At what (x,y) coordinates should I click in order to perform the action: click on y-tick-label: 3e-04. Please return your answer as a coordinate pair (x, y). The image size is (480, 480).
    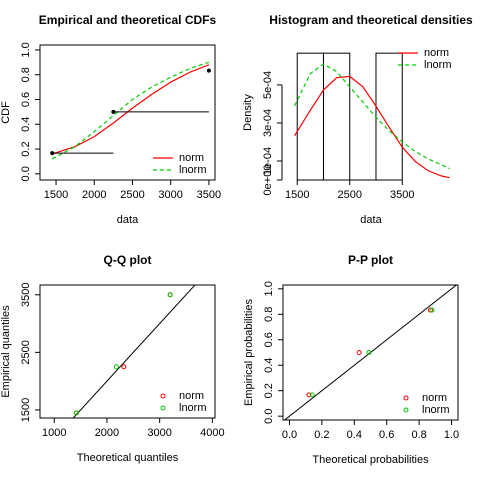
    Looking at the image, I should click on (268, 123).